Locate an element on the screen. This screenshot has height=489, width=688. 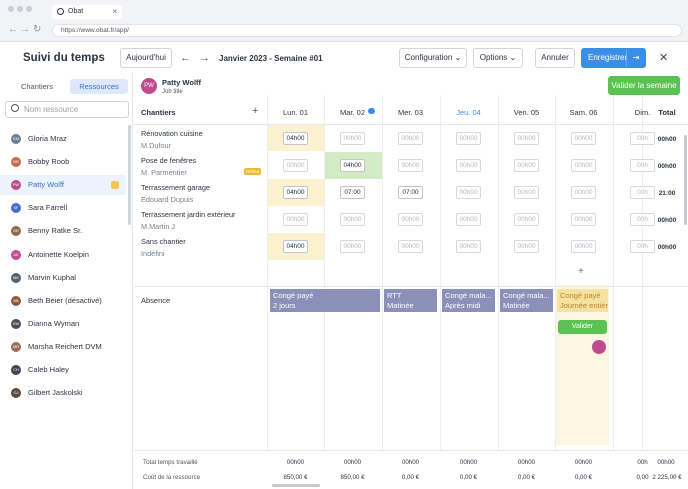
add-chantier-icon: + is located at coordinates (255, 111).